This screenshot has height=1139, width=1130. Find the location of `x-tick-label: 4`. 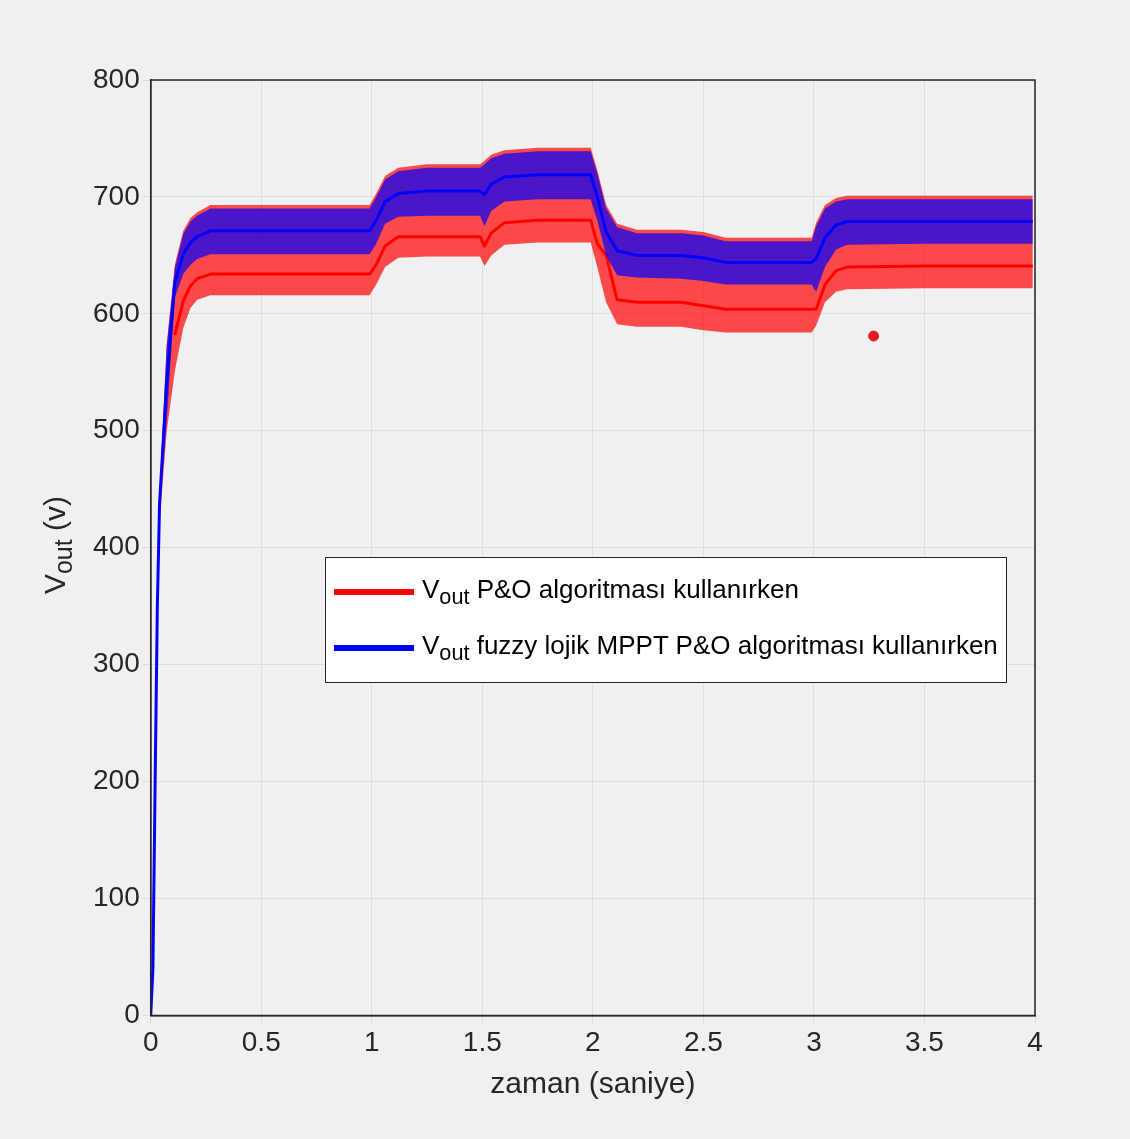

x-tick-label: 4 is located at coordinates (1035, 1041).